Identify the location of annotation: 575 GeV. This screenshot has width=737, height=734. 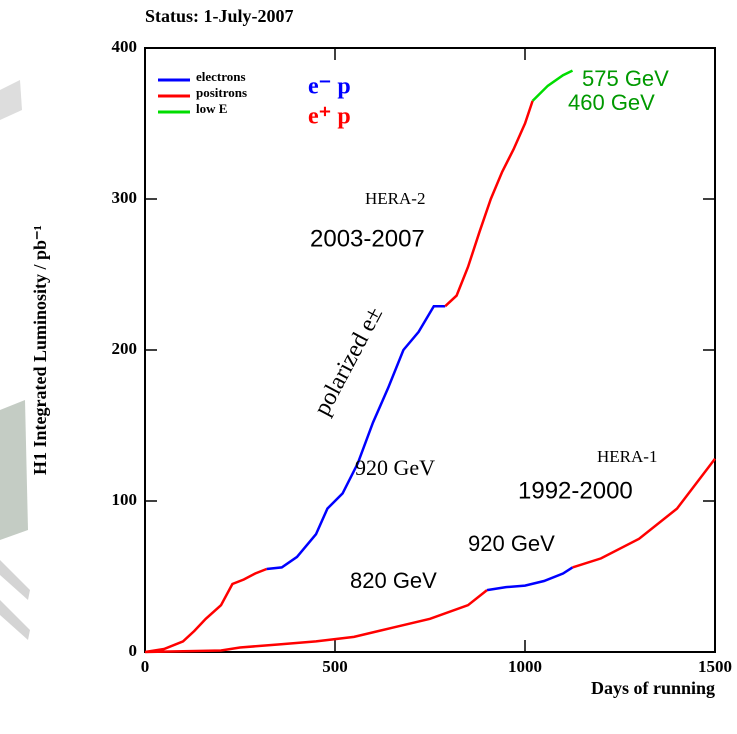
(625, 78).